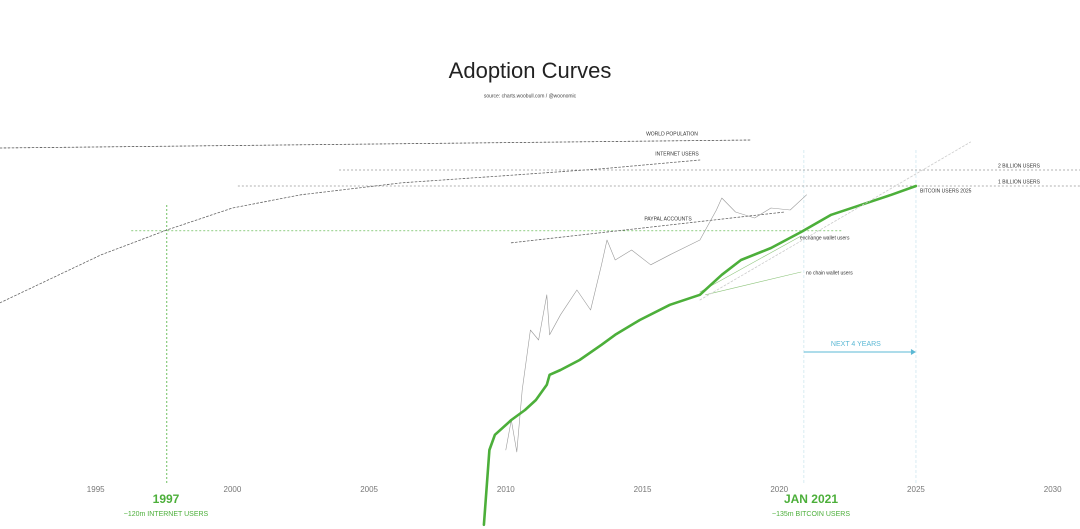 The width and height of the screenshot is (1080, 529). Describe the element at coordinates (506, 489) in the screenshot. I see `x-tick-label: 2010` at that location.